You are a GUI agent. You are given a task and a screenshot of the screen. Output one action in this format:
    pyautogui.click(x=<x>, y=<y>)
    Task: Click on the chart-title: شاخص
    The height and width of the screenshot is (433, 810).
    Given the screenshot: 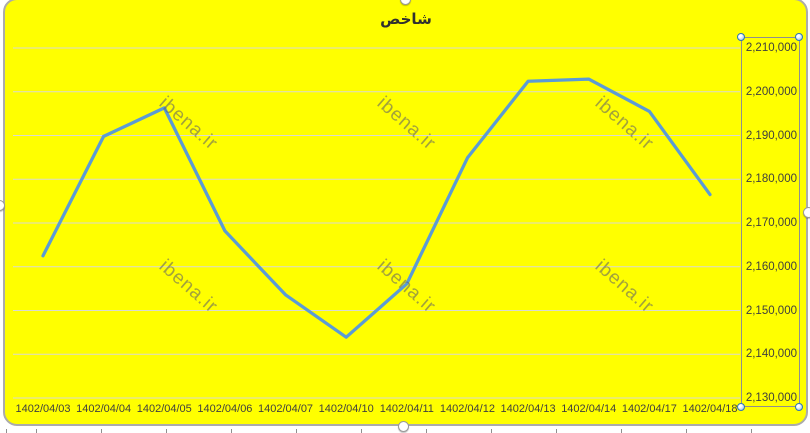 What is the action you would take?
    pyautogui.click(x=406, y=19)
    